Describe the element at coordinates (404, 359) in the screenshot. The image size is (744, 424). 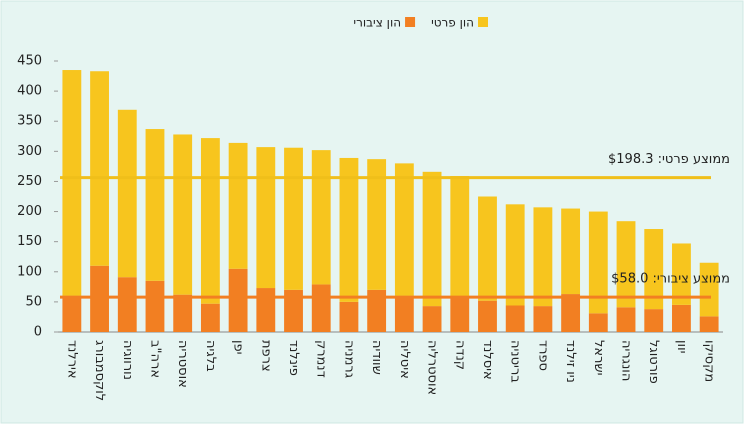
I see `x-tick-label: איטליה` at that location.